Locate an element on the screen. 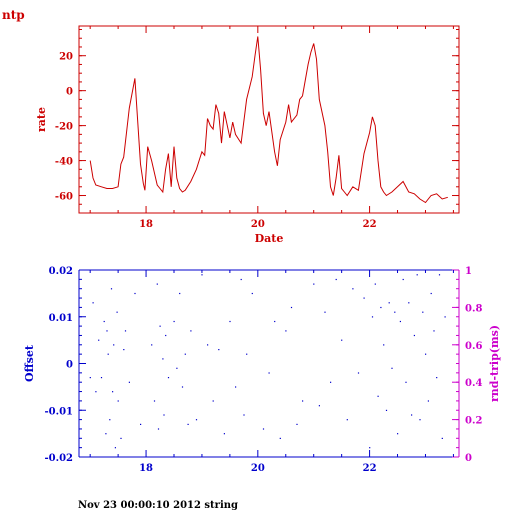 This screenshot has width=512, height=512. footer-timestamp: Nov 23 00:00:10 2012 string is located at coordinates (158, 505).